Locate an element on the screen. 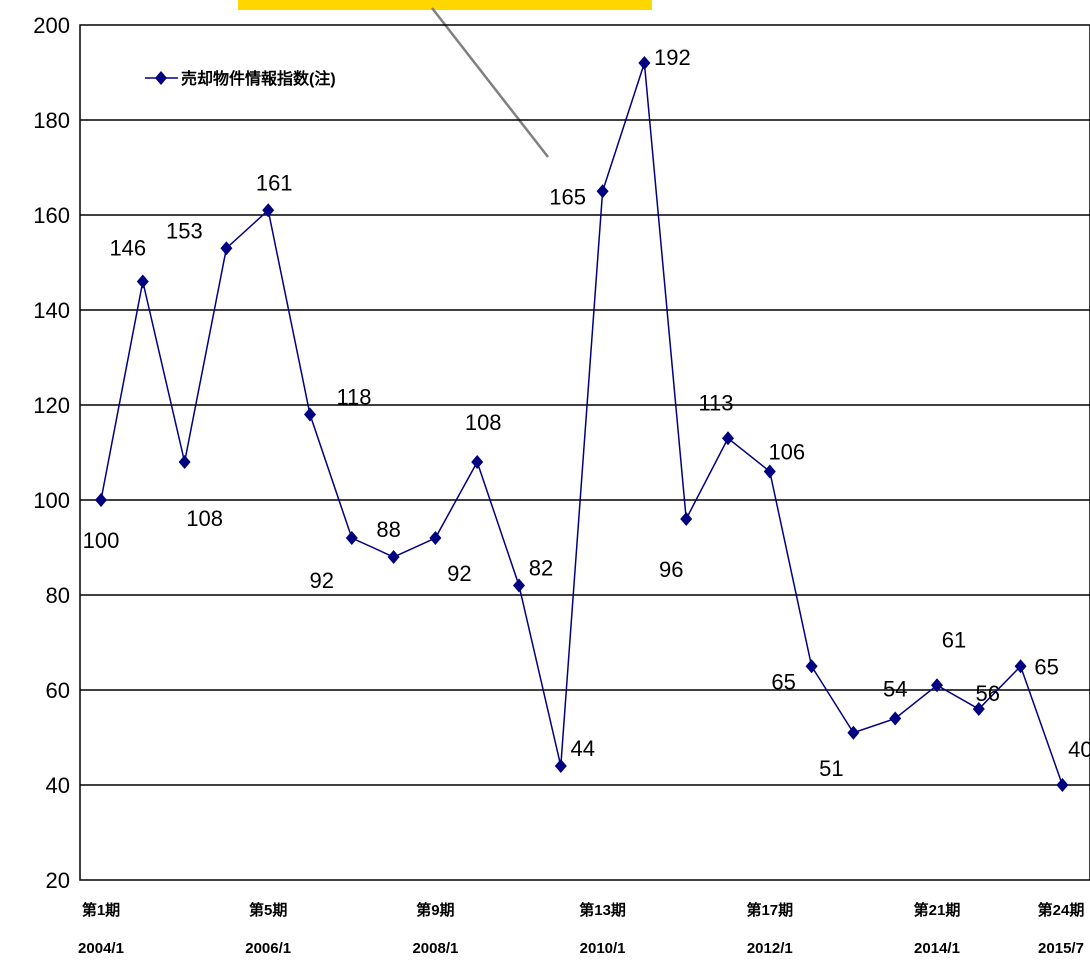  data-label: 96 is located at coordinates (671, 569).